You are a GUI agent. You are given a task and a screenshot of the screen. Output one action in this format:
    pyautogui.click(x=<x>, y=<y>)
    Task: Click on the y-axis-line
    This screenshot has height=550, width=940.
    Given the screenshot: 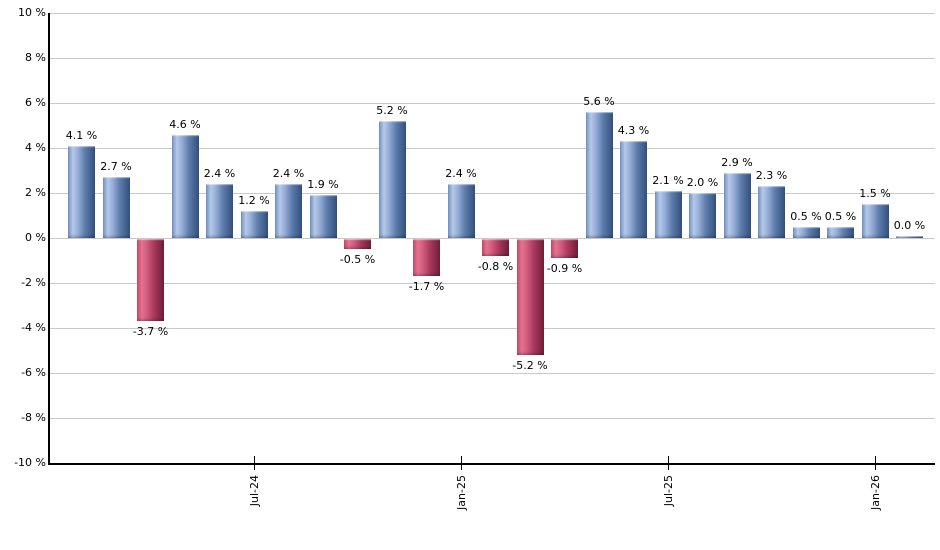 What is the action you would take?
    pyautogui.click(x=49, y=239)
    